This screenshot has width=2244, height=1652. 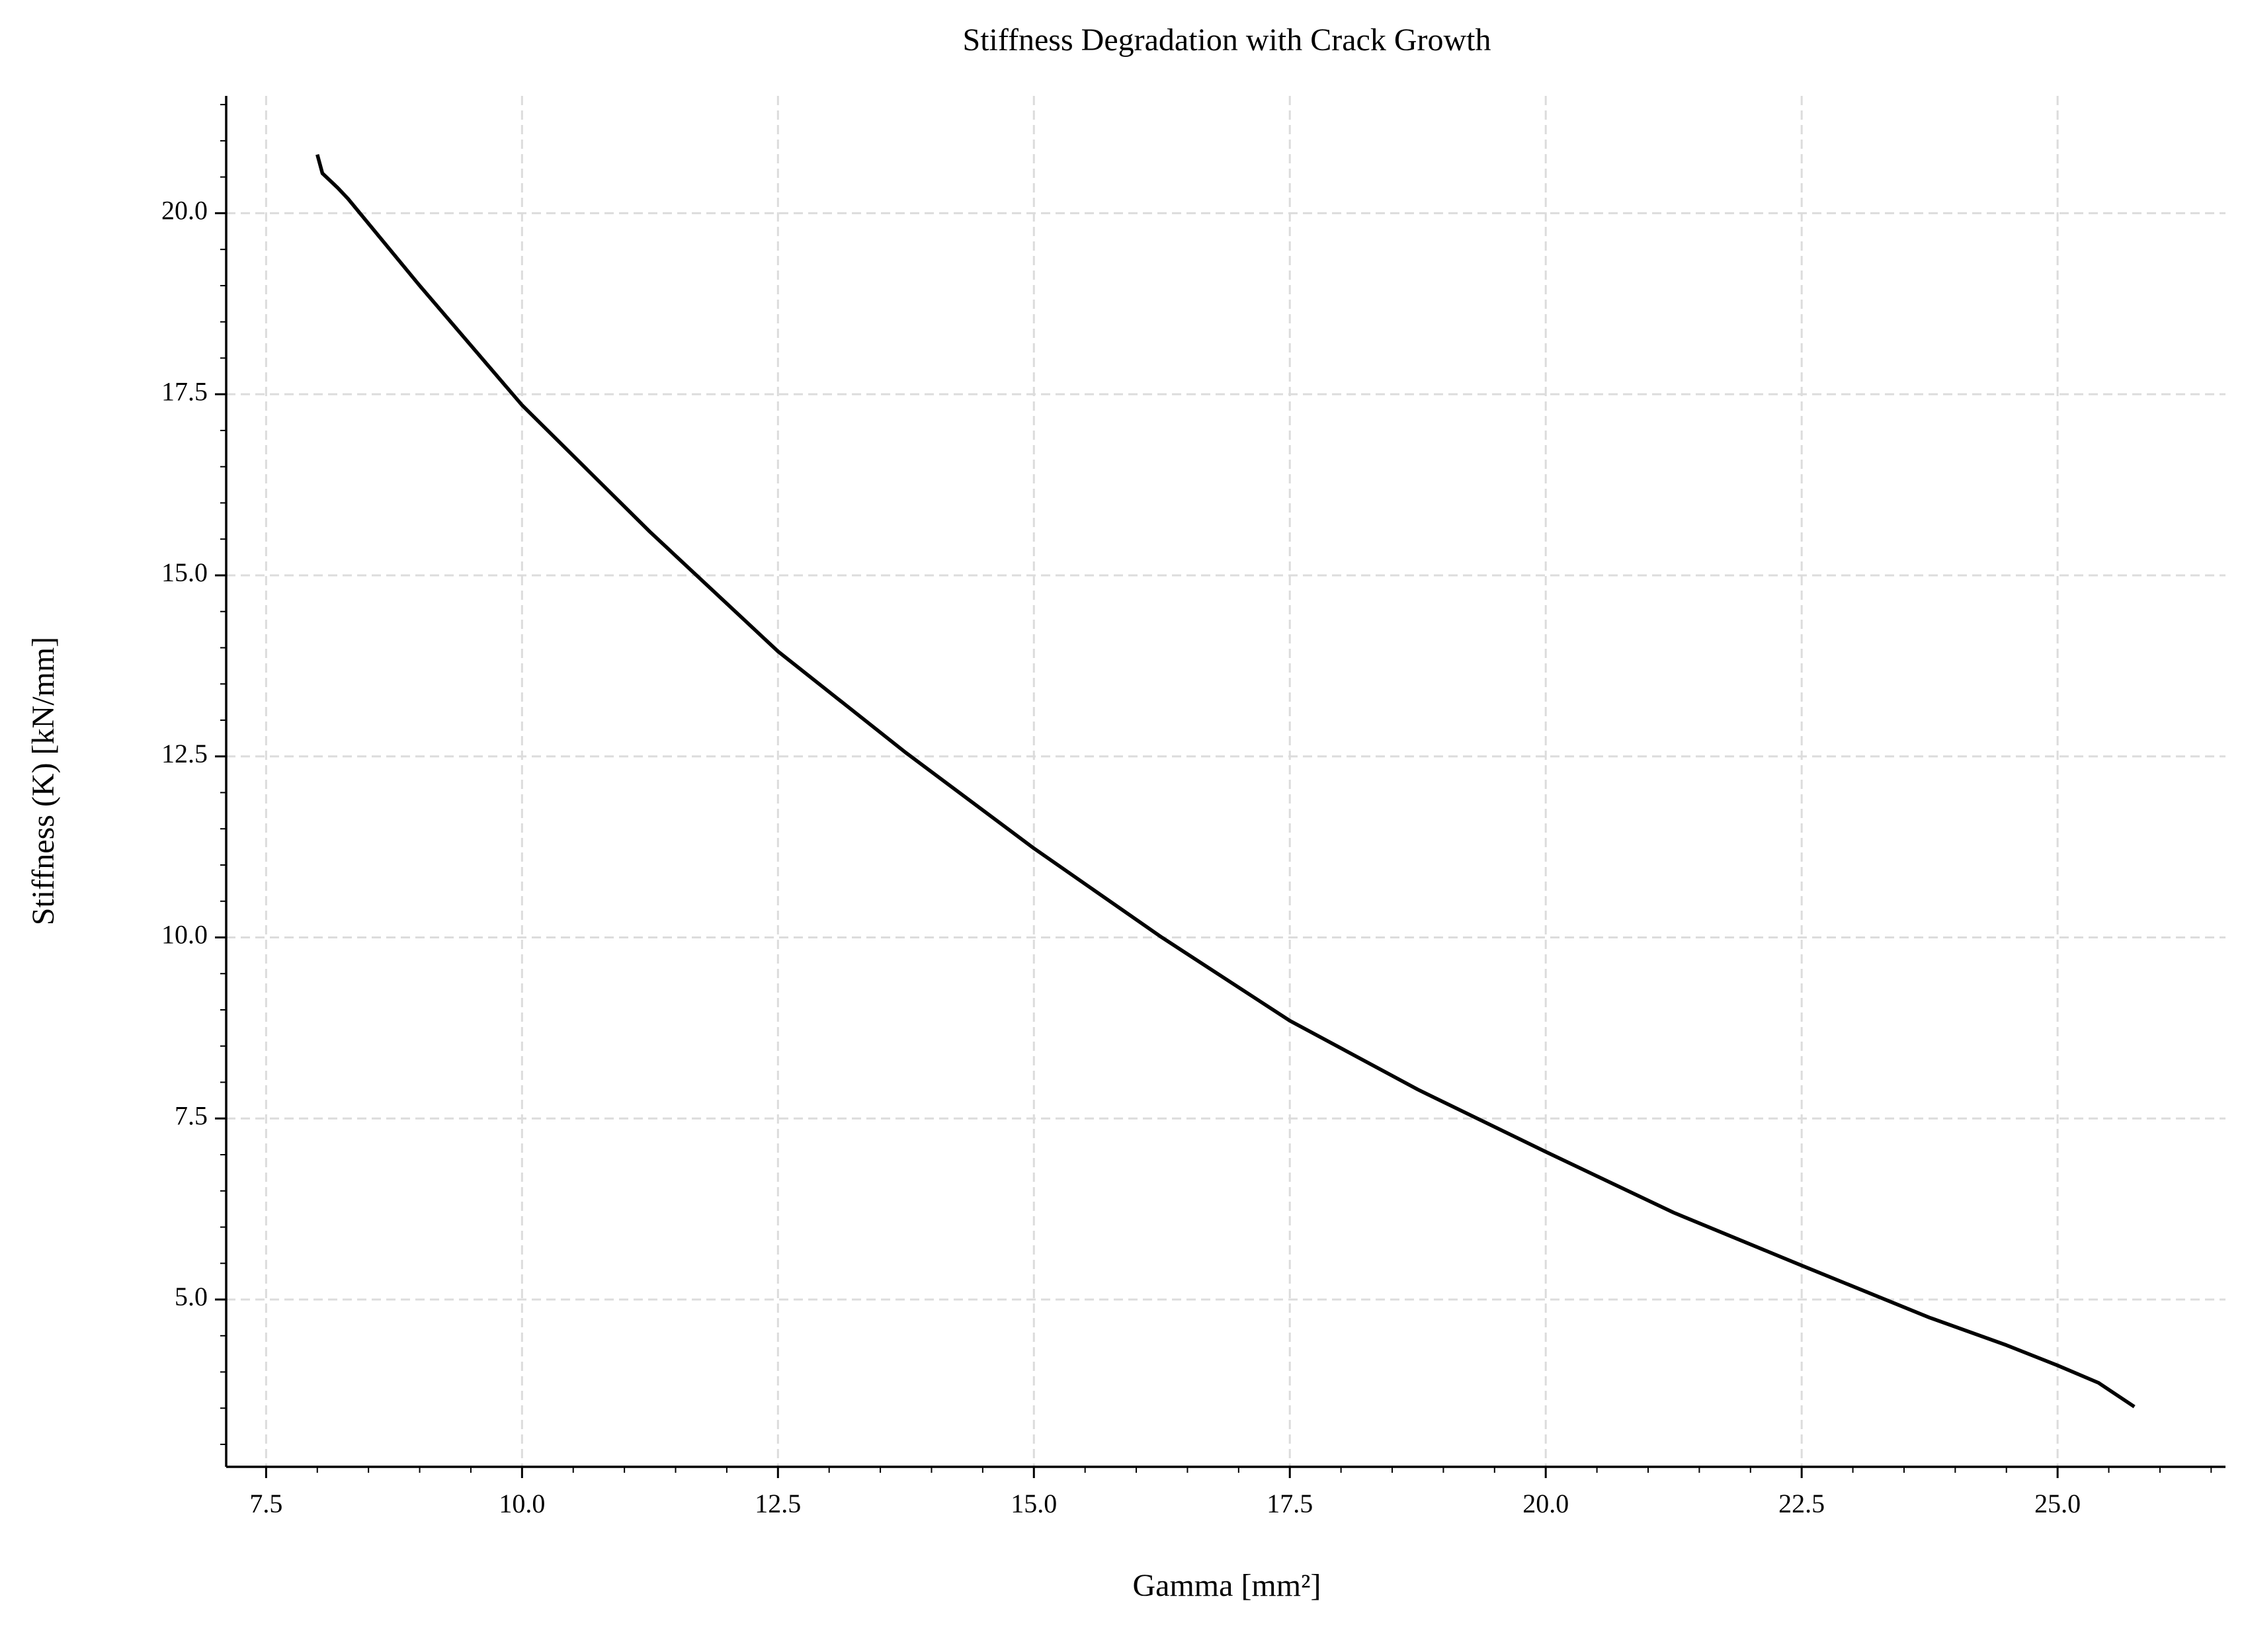 What do you see at coordinates (1801, 1503) in the screenshot?
I see `x-tick-label: 22.5` at bounding box center [1801, 1503].